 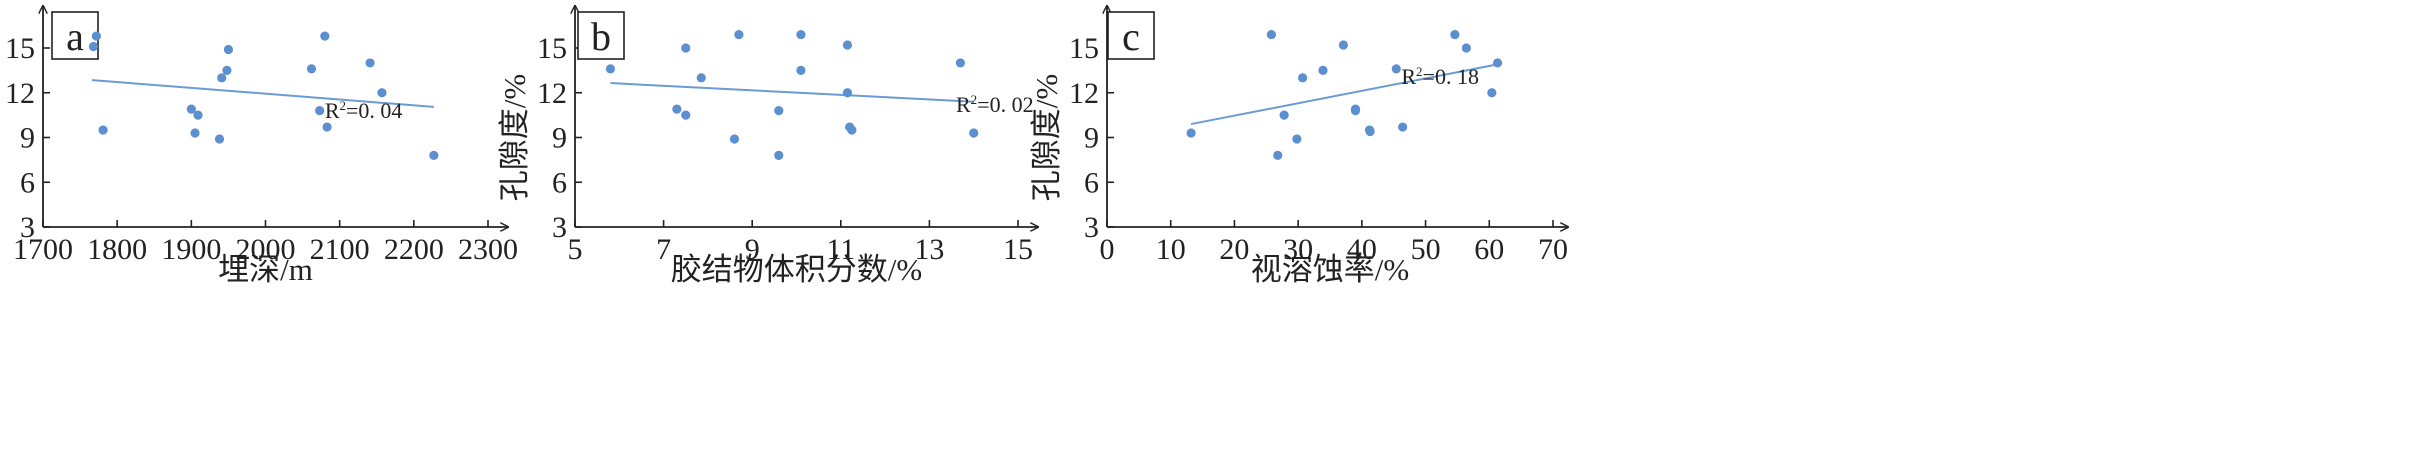 What do you see at coordinates (1234, 249) in the screenshot?
I see `x-tick-label: 20` at bounding box center [1234, 249].